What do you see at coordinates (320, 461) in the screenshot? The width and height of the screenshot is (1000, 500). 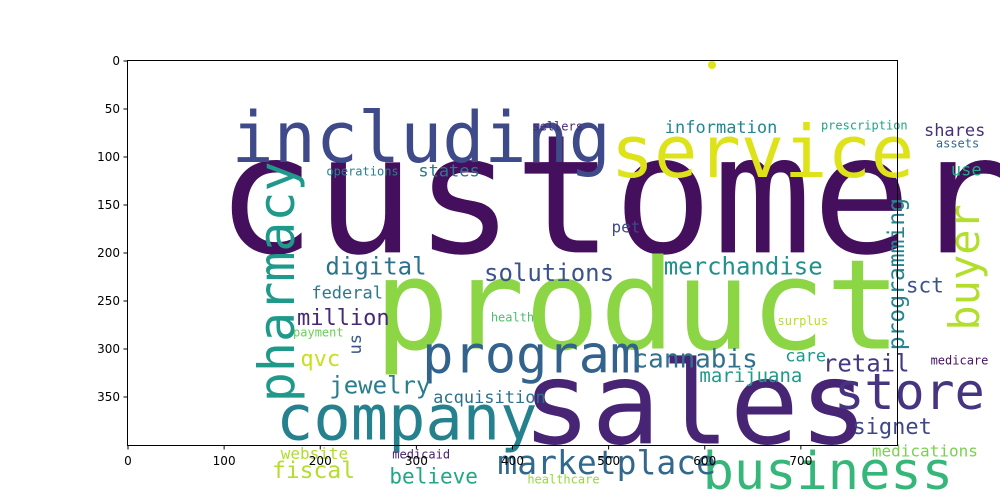 I see `x-tick-label: 200` at bounding box center [320, 461].